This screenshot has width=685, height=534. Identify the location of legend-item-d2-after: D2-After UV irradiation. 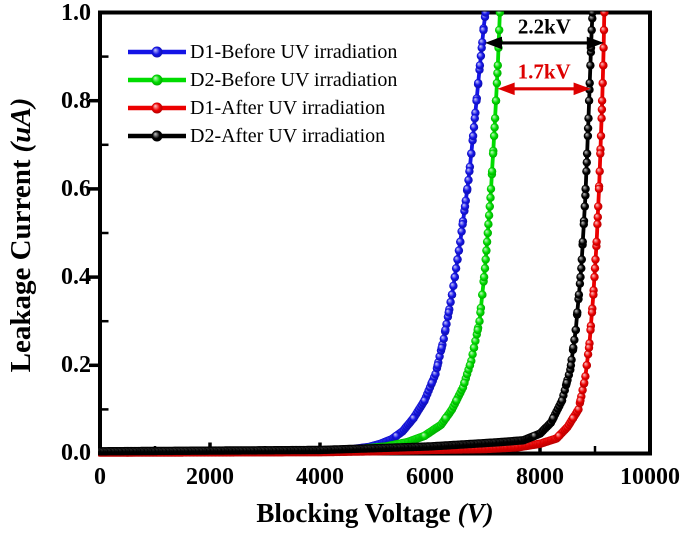
(288, 136).